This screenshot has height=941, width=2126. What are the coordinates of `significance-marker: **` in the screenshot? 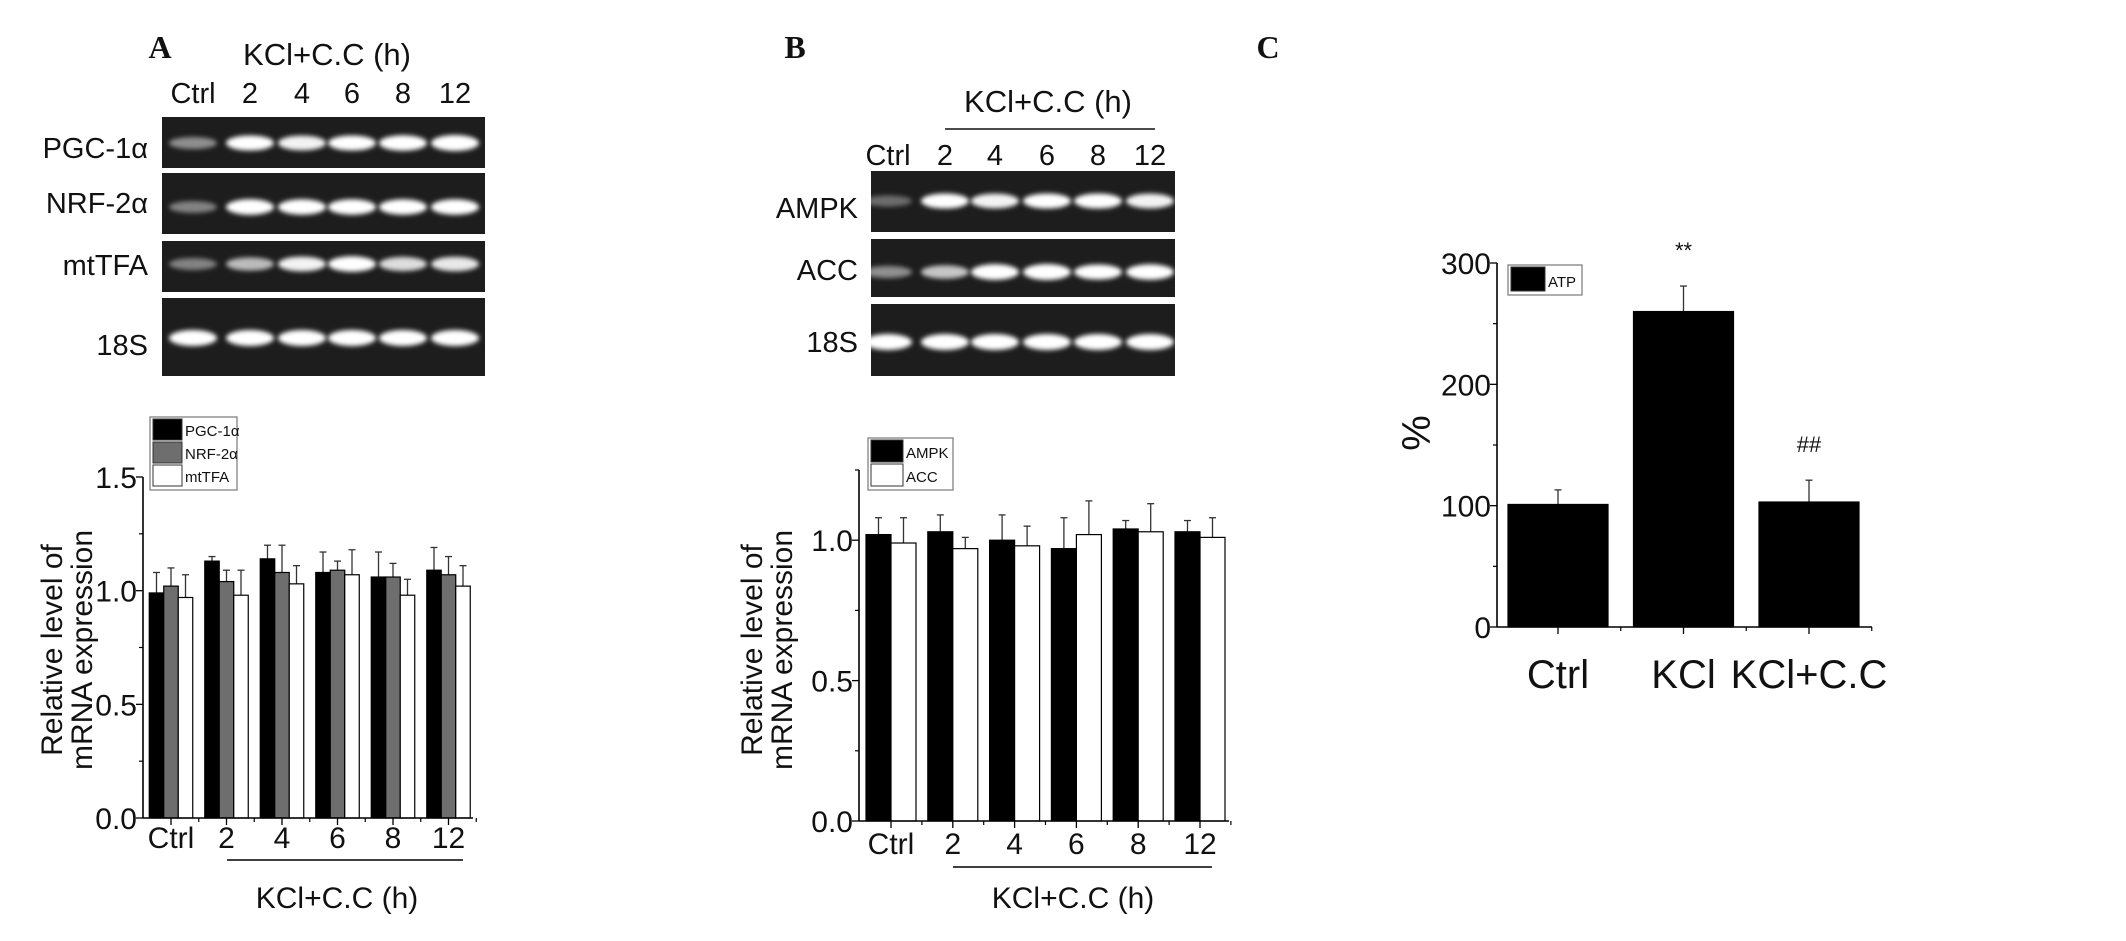 It's located at (1684, 250).